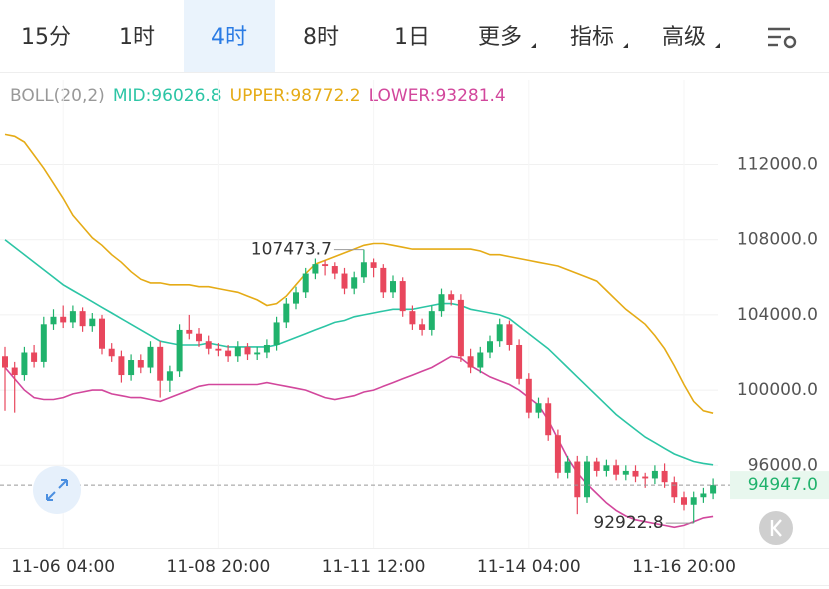 The width and height of the screenshot is (829, 589). I want to click on tab: 更多, so click(500, 37).